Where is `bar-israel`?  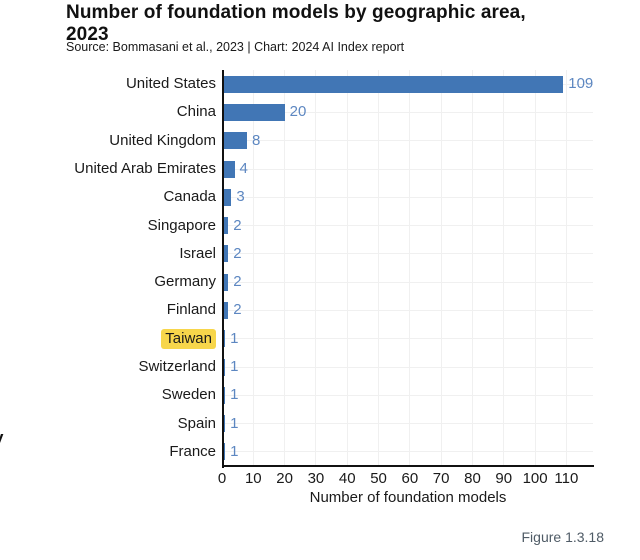
bar-israel is located at coordinates (225, 254).